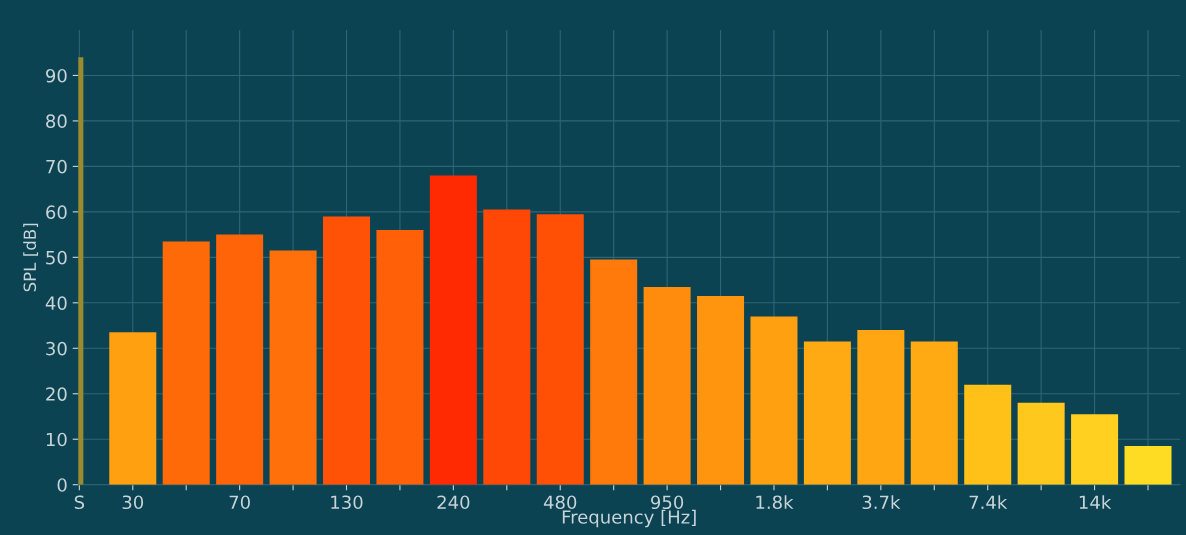  Describe the element at coordinates (56, 257) in the screenshot. I see `y-tick-label: 50` at that location.